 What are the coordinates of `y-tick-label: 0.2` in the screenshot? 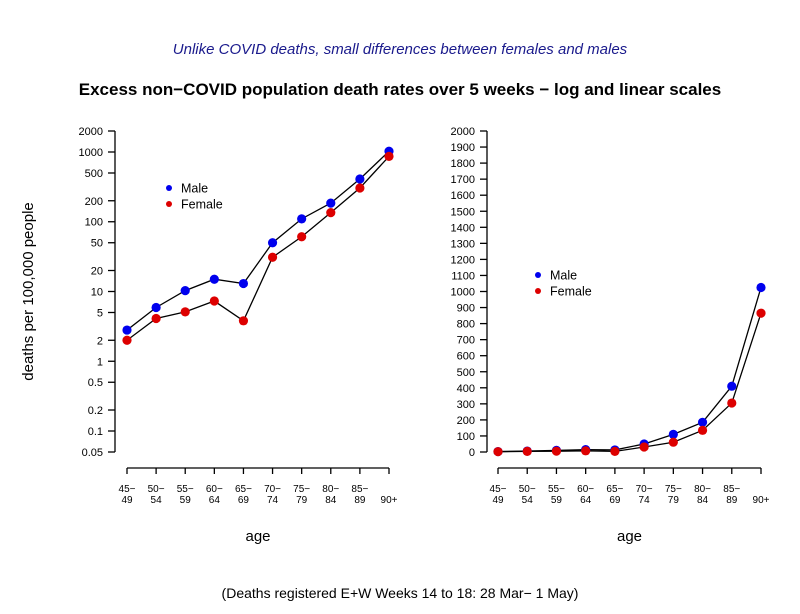 It's located at (95, 411).